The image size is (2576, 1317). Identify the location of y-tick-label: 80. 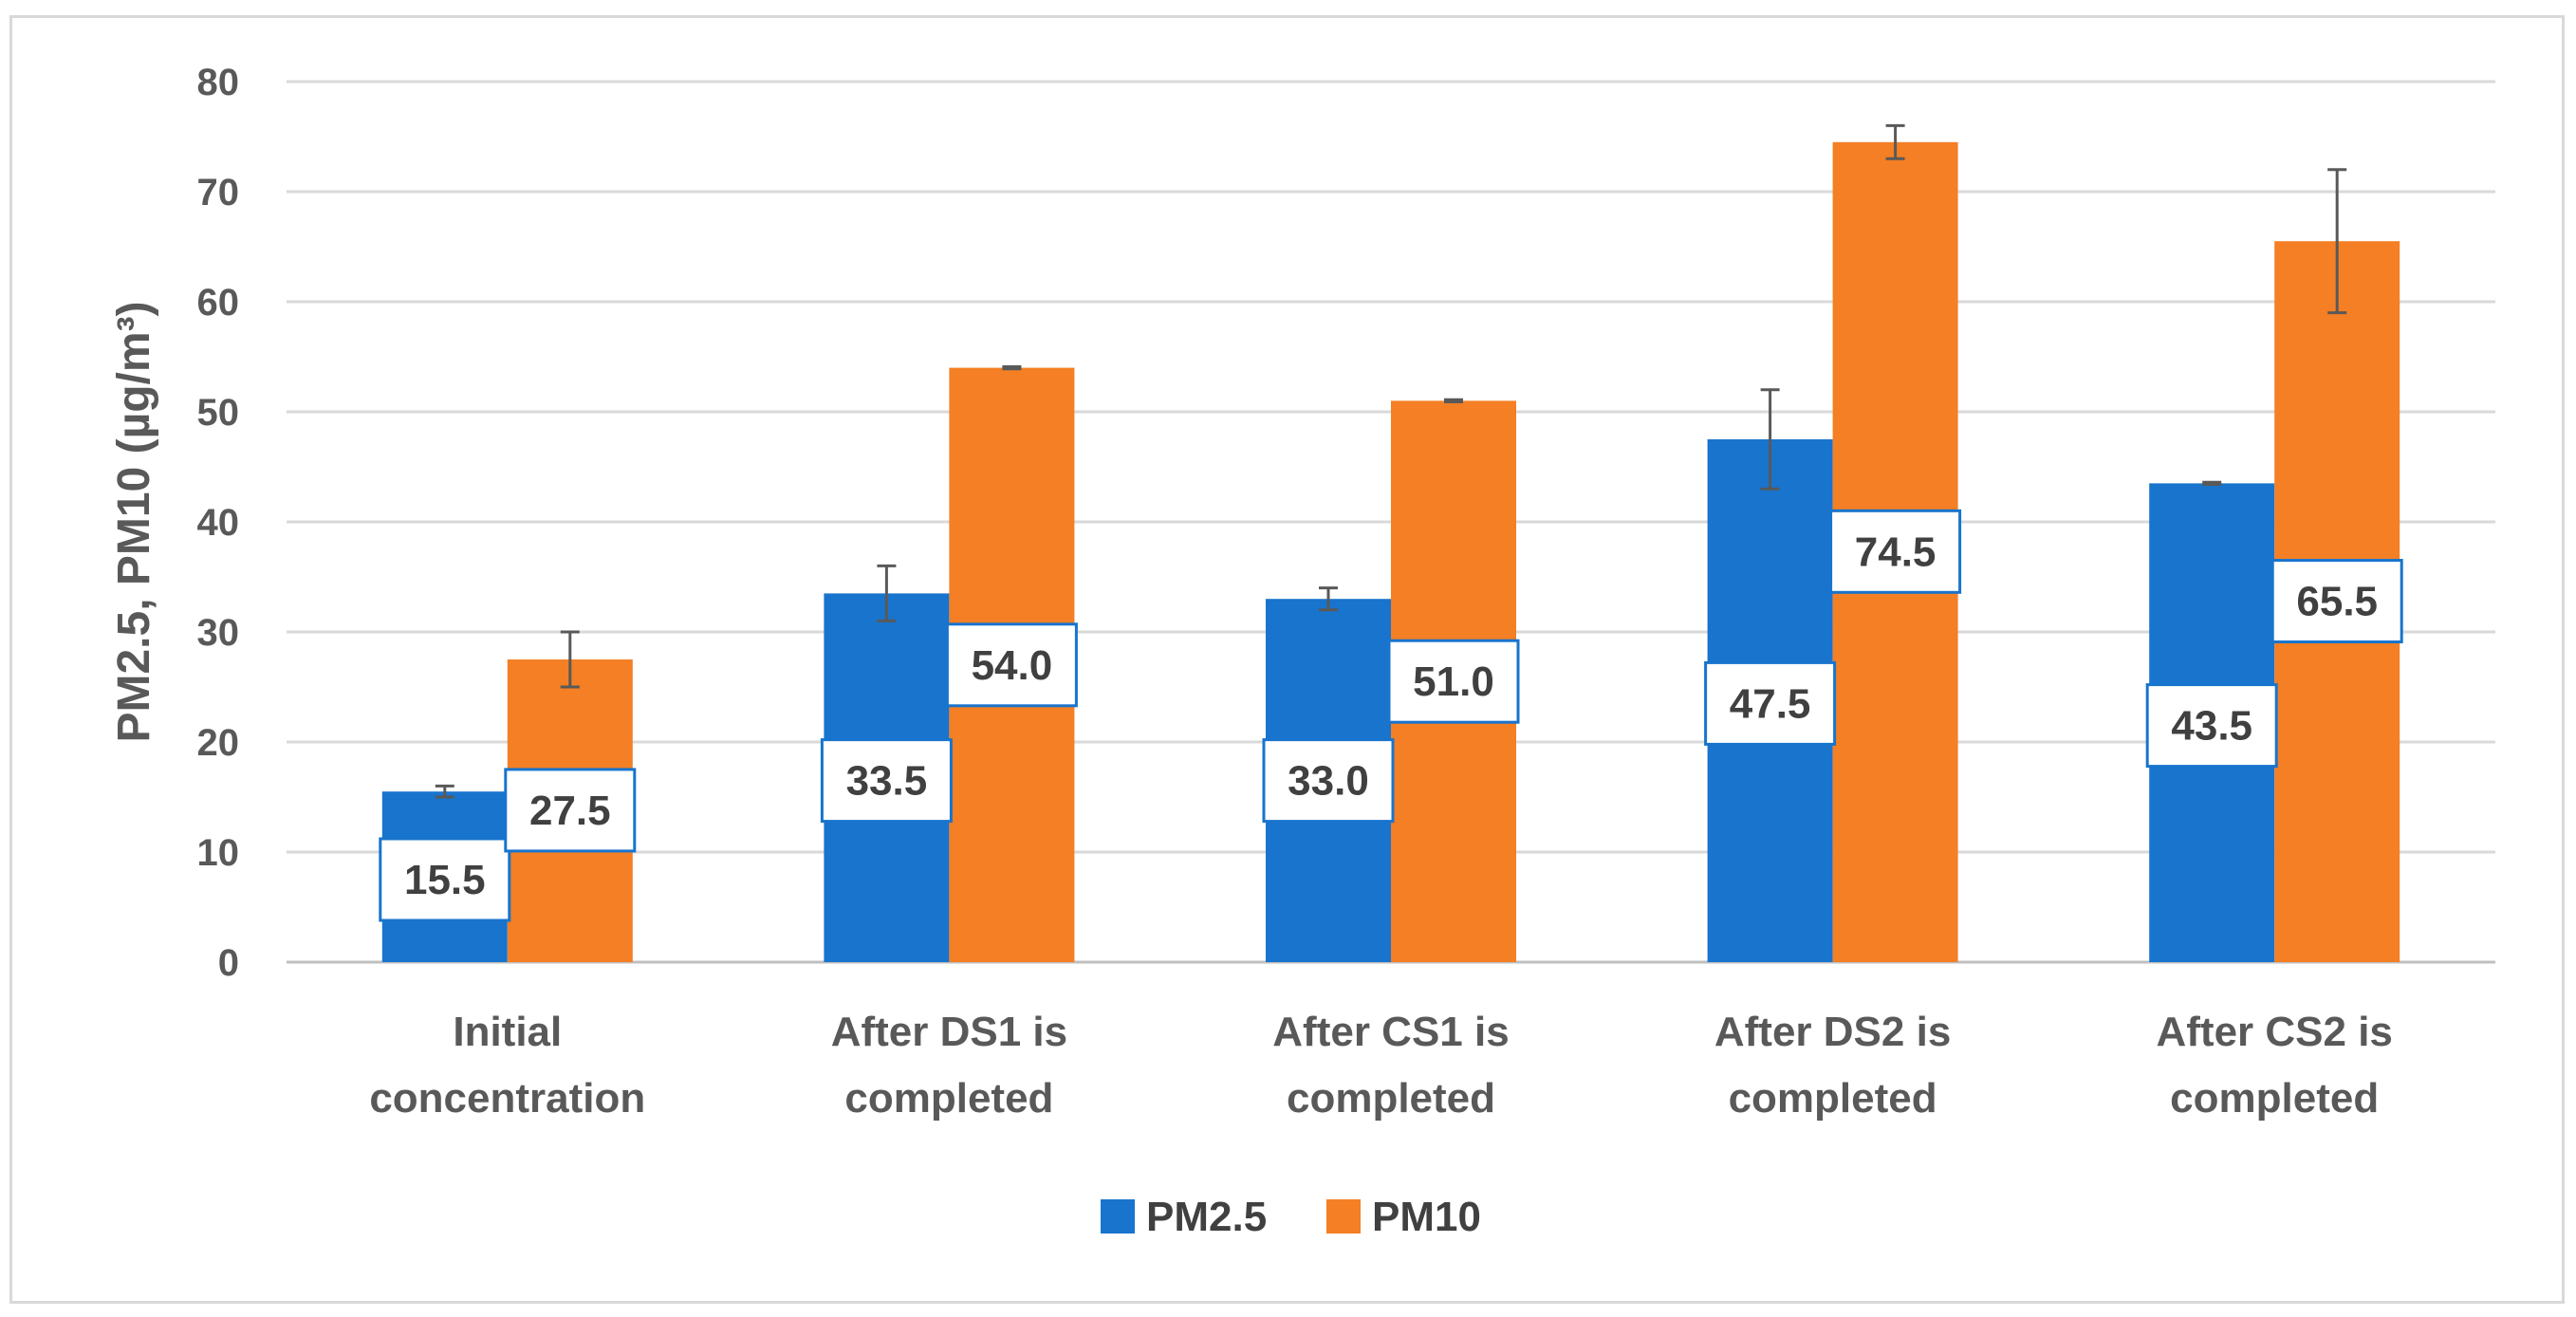
(218, 82).